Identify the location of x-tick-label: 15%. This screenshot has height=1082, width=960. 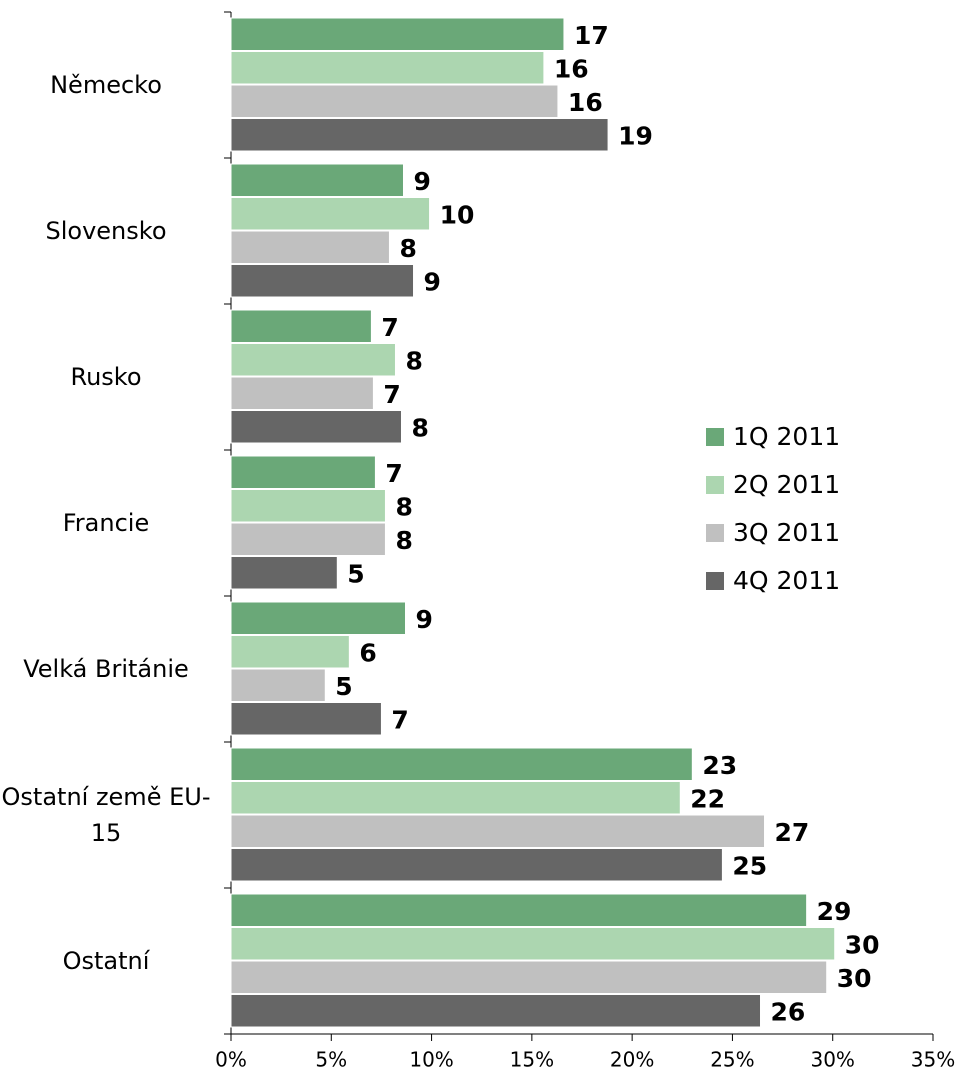
(532, 1060).